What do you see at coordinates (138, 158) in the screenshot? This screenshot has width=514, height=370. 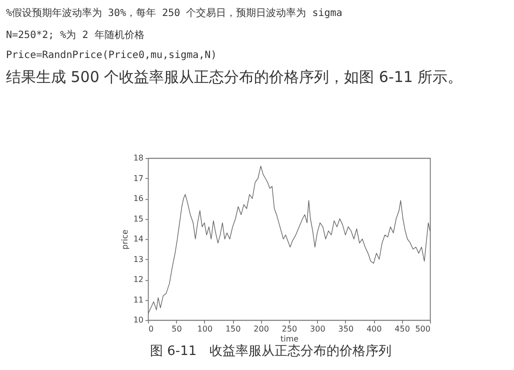 I see `y-tick-label: 18` at bounding box center [138, 158].